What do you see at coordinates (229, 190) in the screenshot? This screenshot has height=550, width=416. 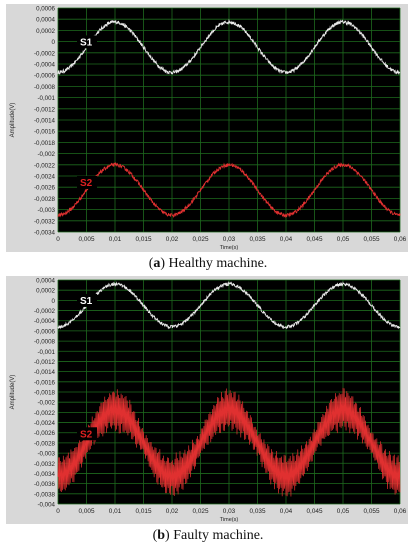 I see `series-line-s2` at bounding box center [229, 190].